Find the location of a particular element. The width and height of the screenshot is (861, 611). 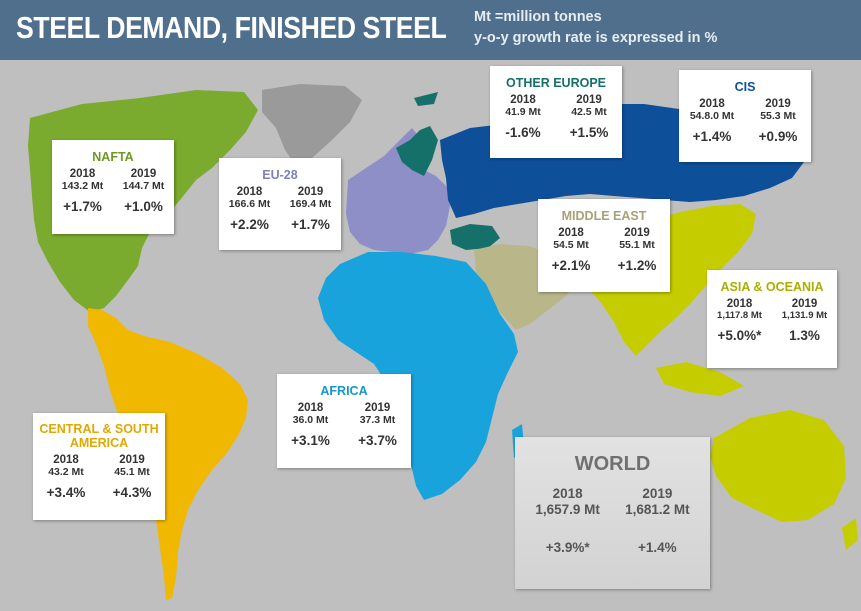

middle-east-growth-2019: +1.2% is located at coordinates (637, 265).